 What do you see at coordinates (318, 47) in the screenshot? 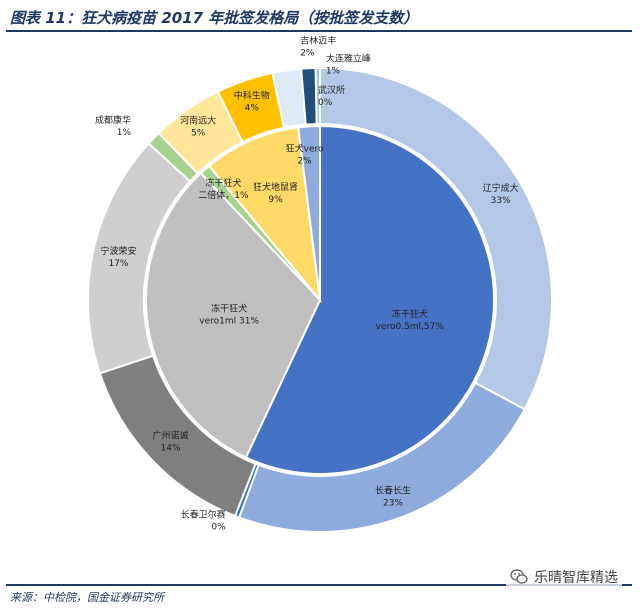
I see `outer-slice-8-label: 吉林迈丰 2%` at bounding box center [318, 47].